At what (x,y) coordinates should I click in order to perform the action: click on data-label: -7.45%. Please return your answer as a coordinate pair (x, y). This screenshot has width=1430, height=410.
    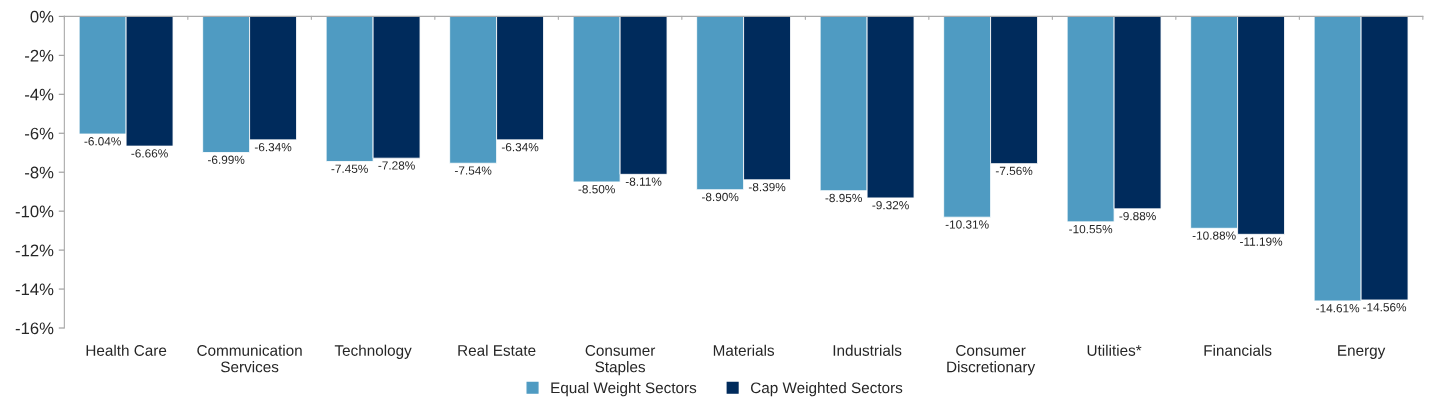
    Looking at the image, I should click on (349, 168).